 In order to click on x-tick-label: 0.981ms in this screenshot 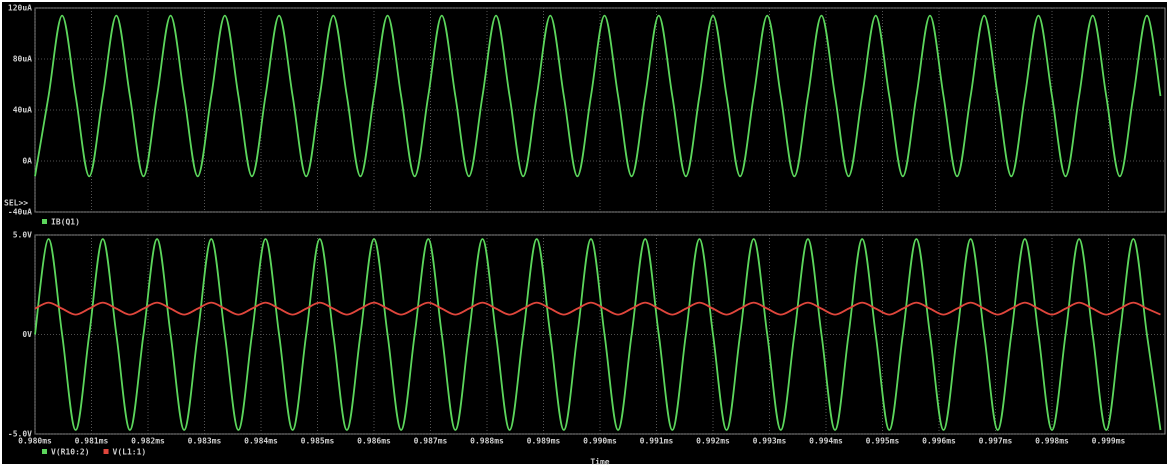, I will do `click(92, 441)`.